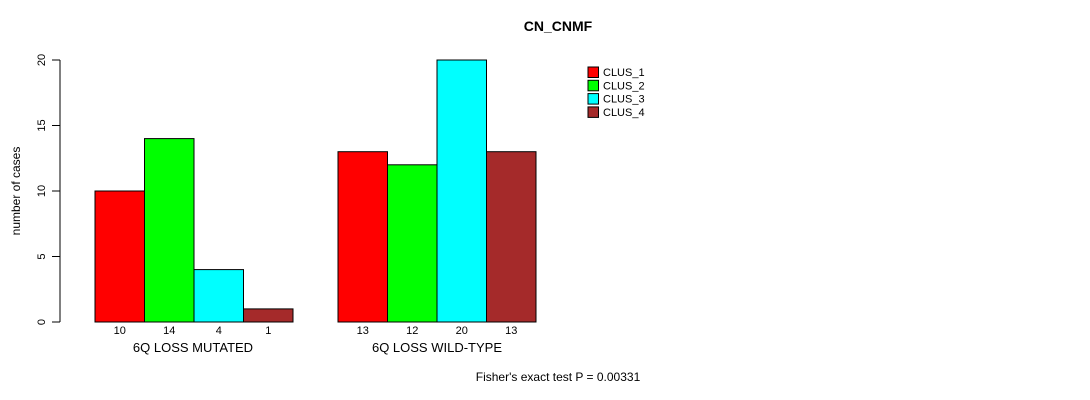  Describe the element at coordinates (558, 377) in the screenshot. I see `fisher-test-annotation: Fisher's exact test P = 0.00331` at that location.